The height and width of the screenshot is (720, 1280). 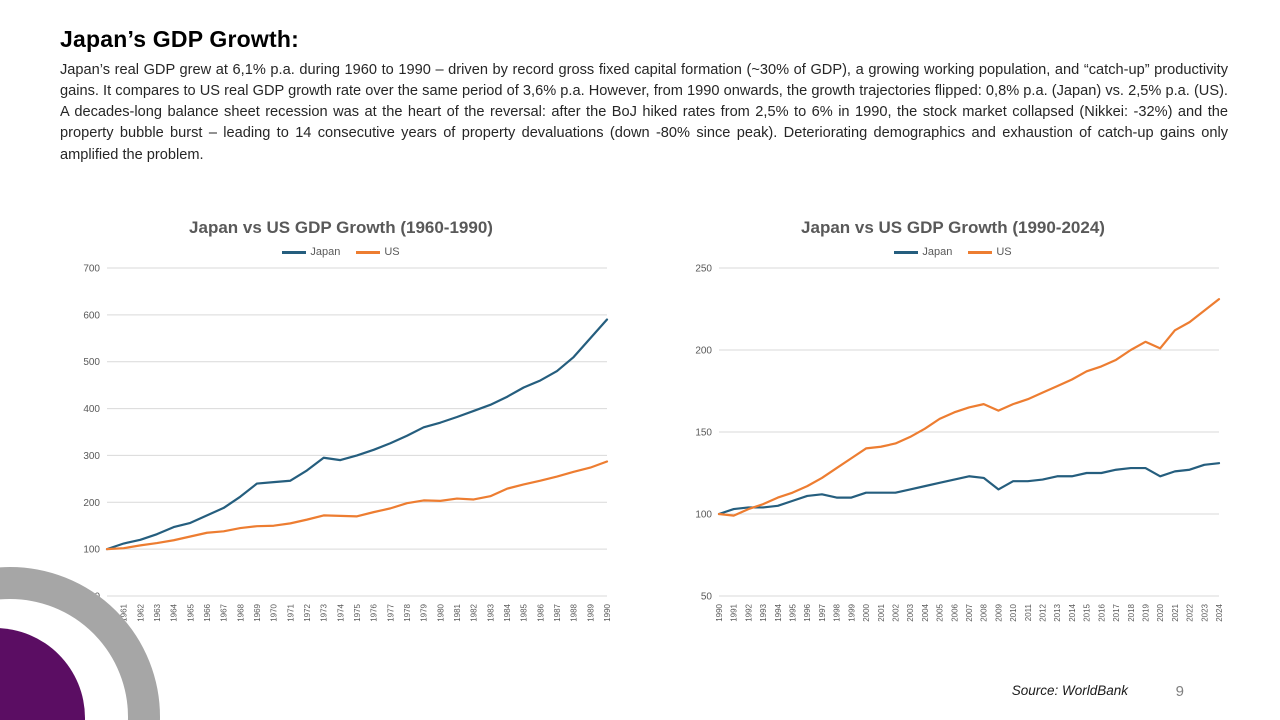 What do you see at coordinates (866, 612) in the screenshot?
I see `x-axis-tick-label: 2000` at bounding box center [866, 612].